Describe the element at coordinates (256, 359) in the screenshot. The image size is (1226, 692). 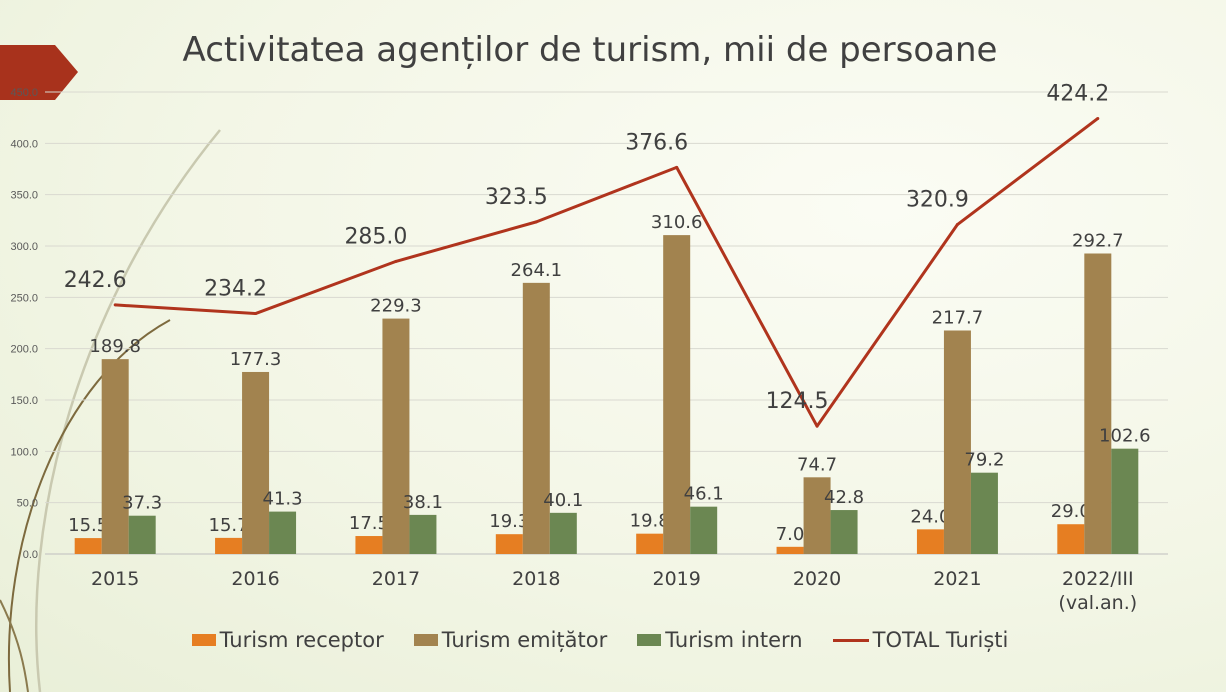
I see `data-label: 177.3` at that location.